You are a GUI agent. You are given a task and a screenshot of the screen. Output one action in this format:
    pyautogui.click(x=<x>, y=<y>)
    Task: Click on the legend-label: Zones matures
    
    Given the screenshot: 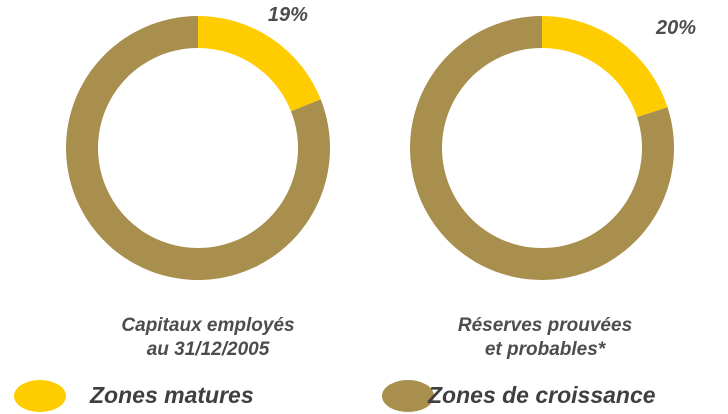 What is the action you would take?
    pyautogui.click(x=171, y=395)
    